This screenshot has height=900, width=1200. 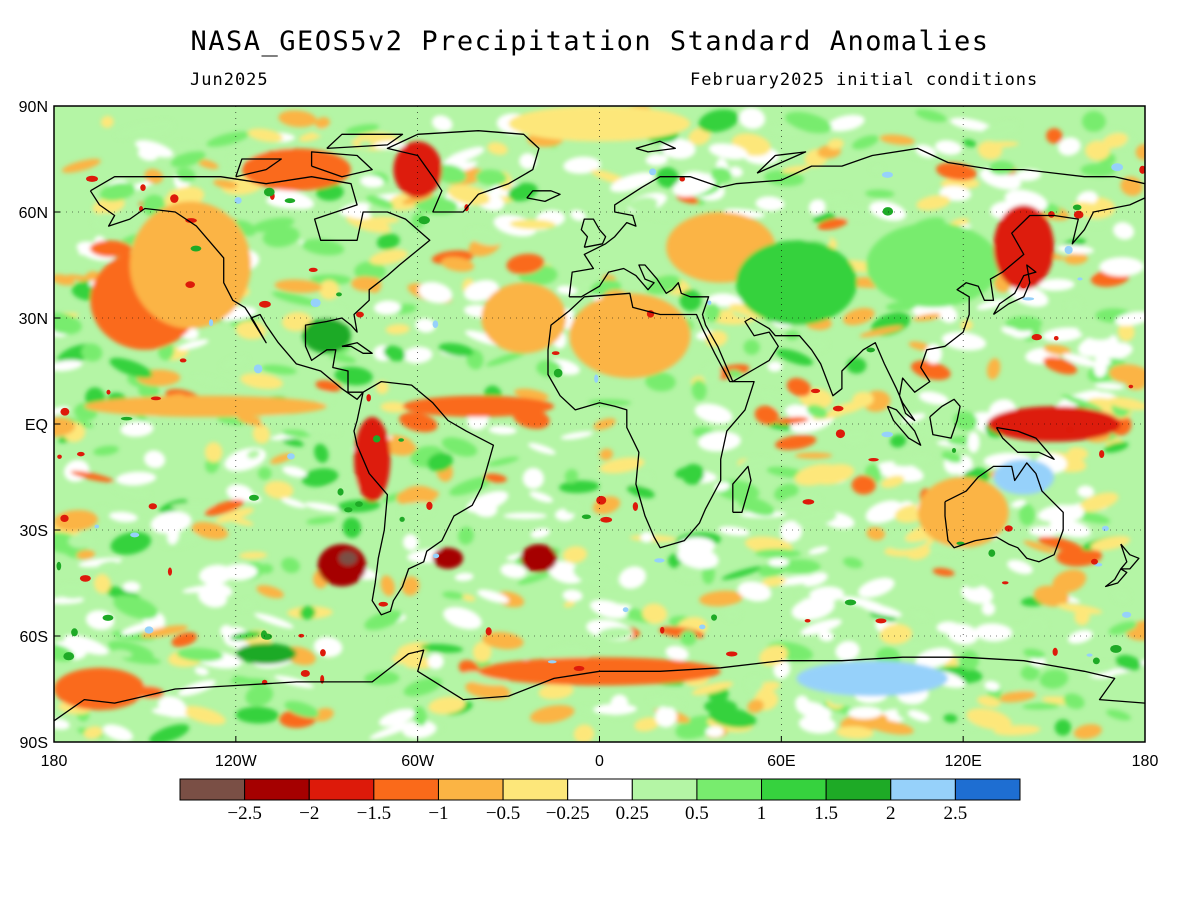 What do you see at coordinates (33, 213) in the screenshot?
I see `lat-tick-label: 60N` at bounding box center [33, 213].